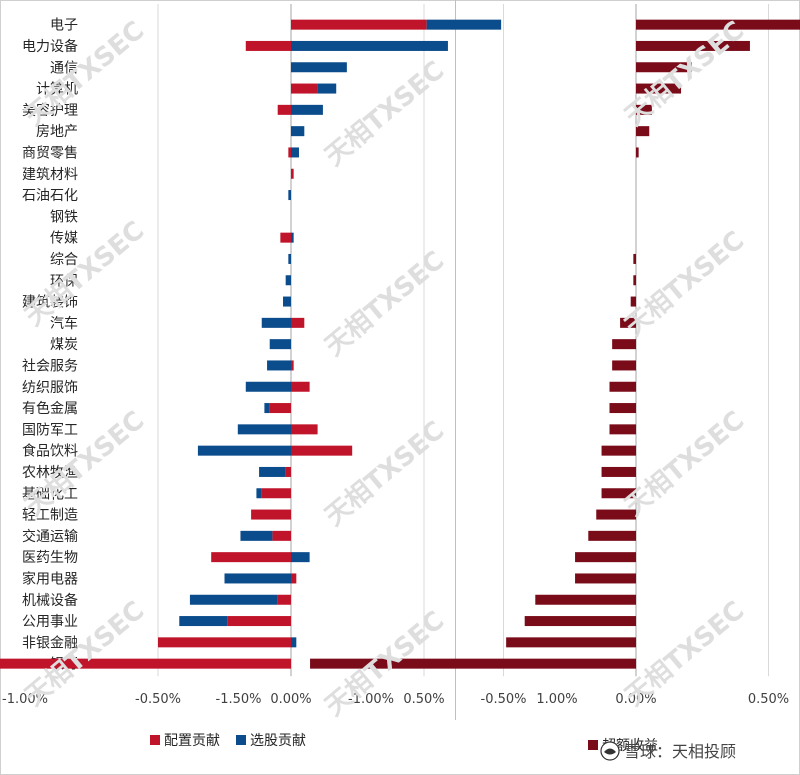  I want to click on category-label: 有色金属, so click(50, 408).